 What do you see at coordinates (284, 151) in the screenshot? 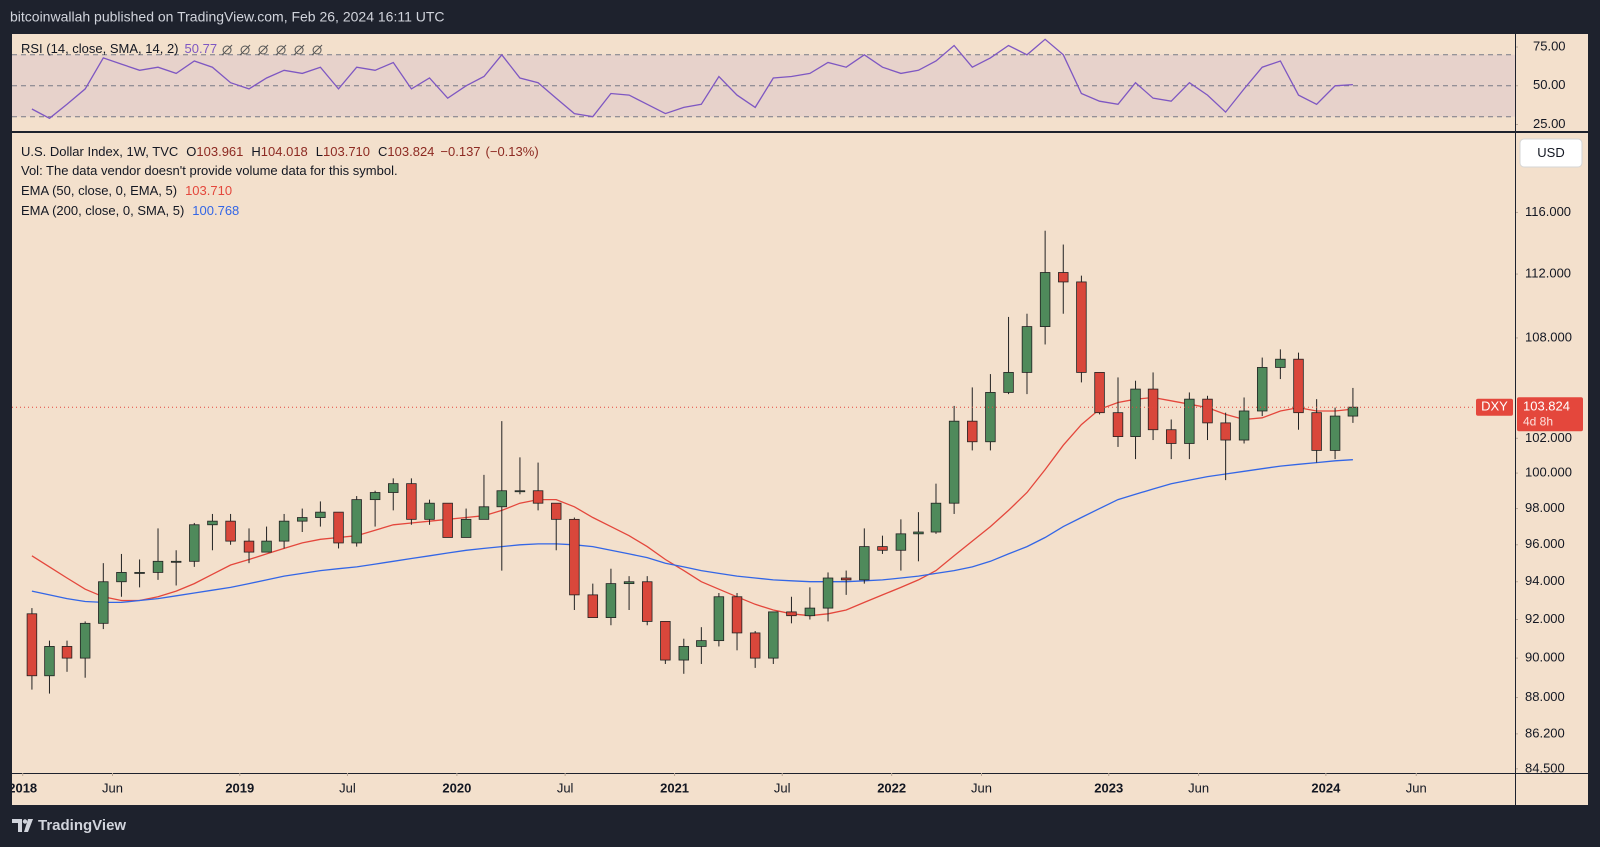
I see `ohlc-value: 104.018` at bounding box center [284, 151].